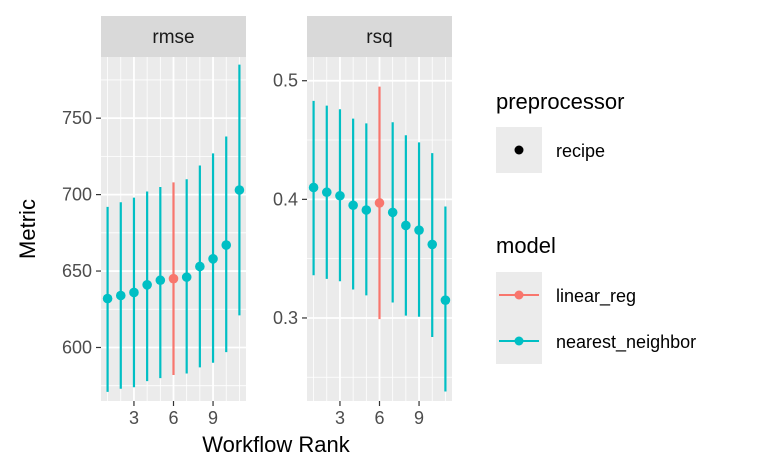  I want to click on legend-recipe-point, so click(519, 150).